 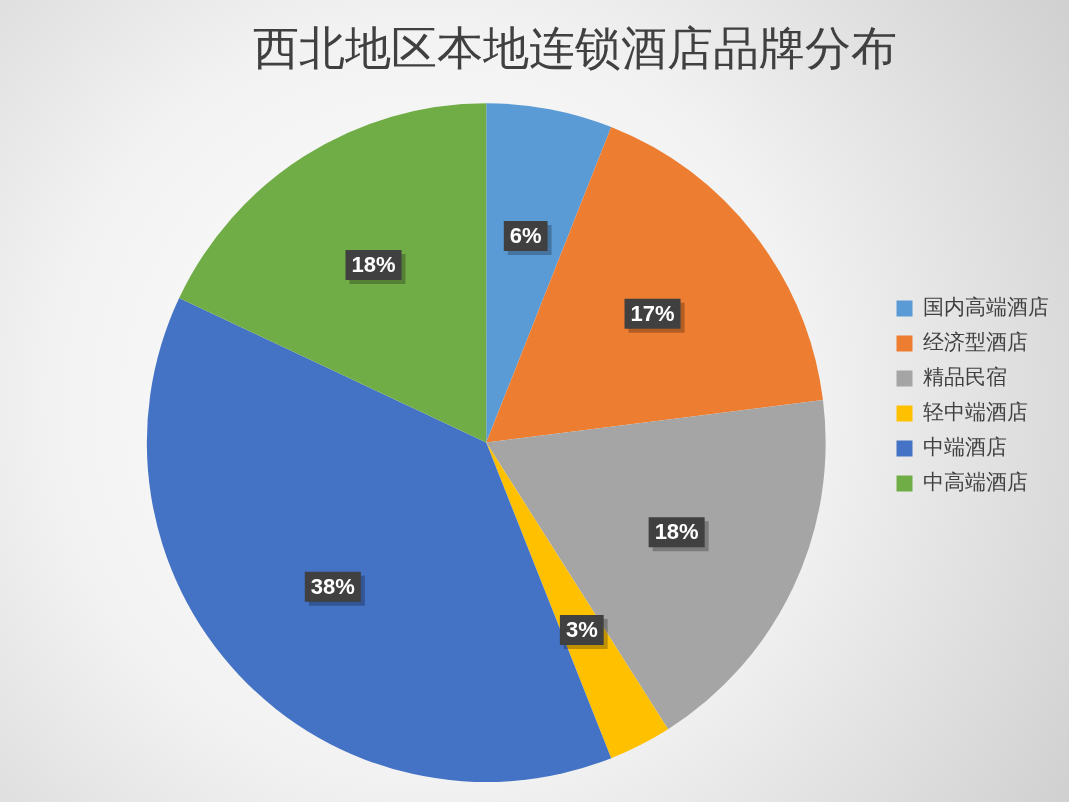 I want to click on data-label: 17%, so click(x=652, y=313).